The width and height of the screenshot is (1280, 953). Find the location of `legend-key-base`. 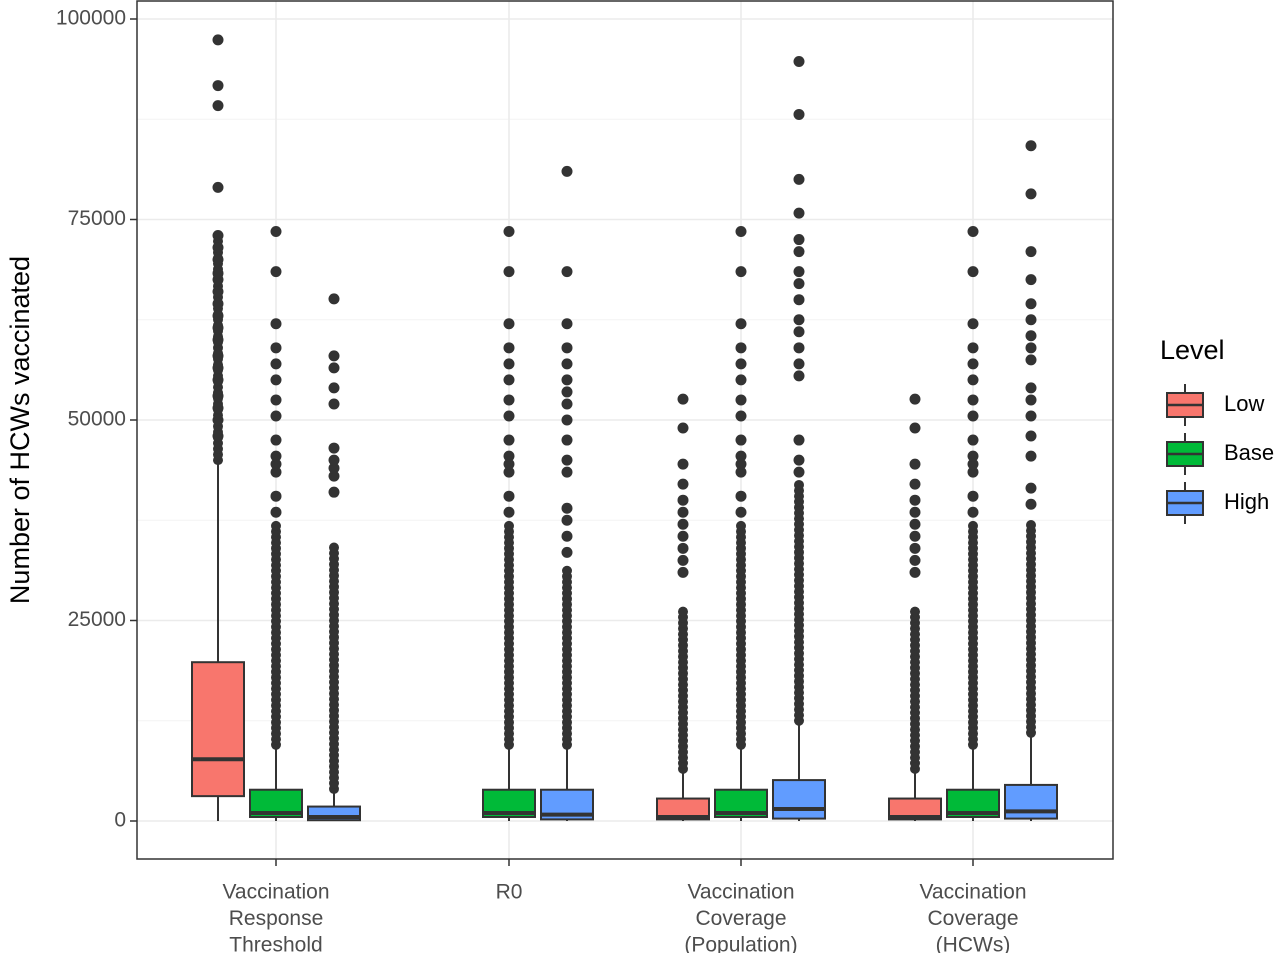

legend-key-base is located at coordinates (1185, 454).